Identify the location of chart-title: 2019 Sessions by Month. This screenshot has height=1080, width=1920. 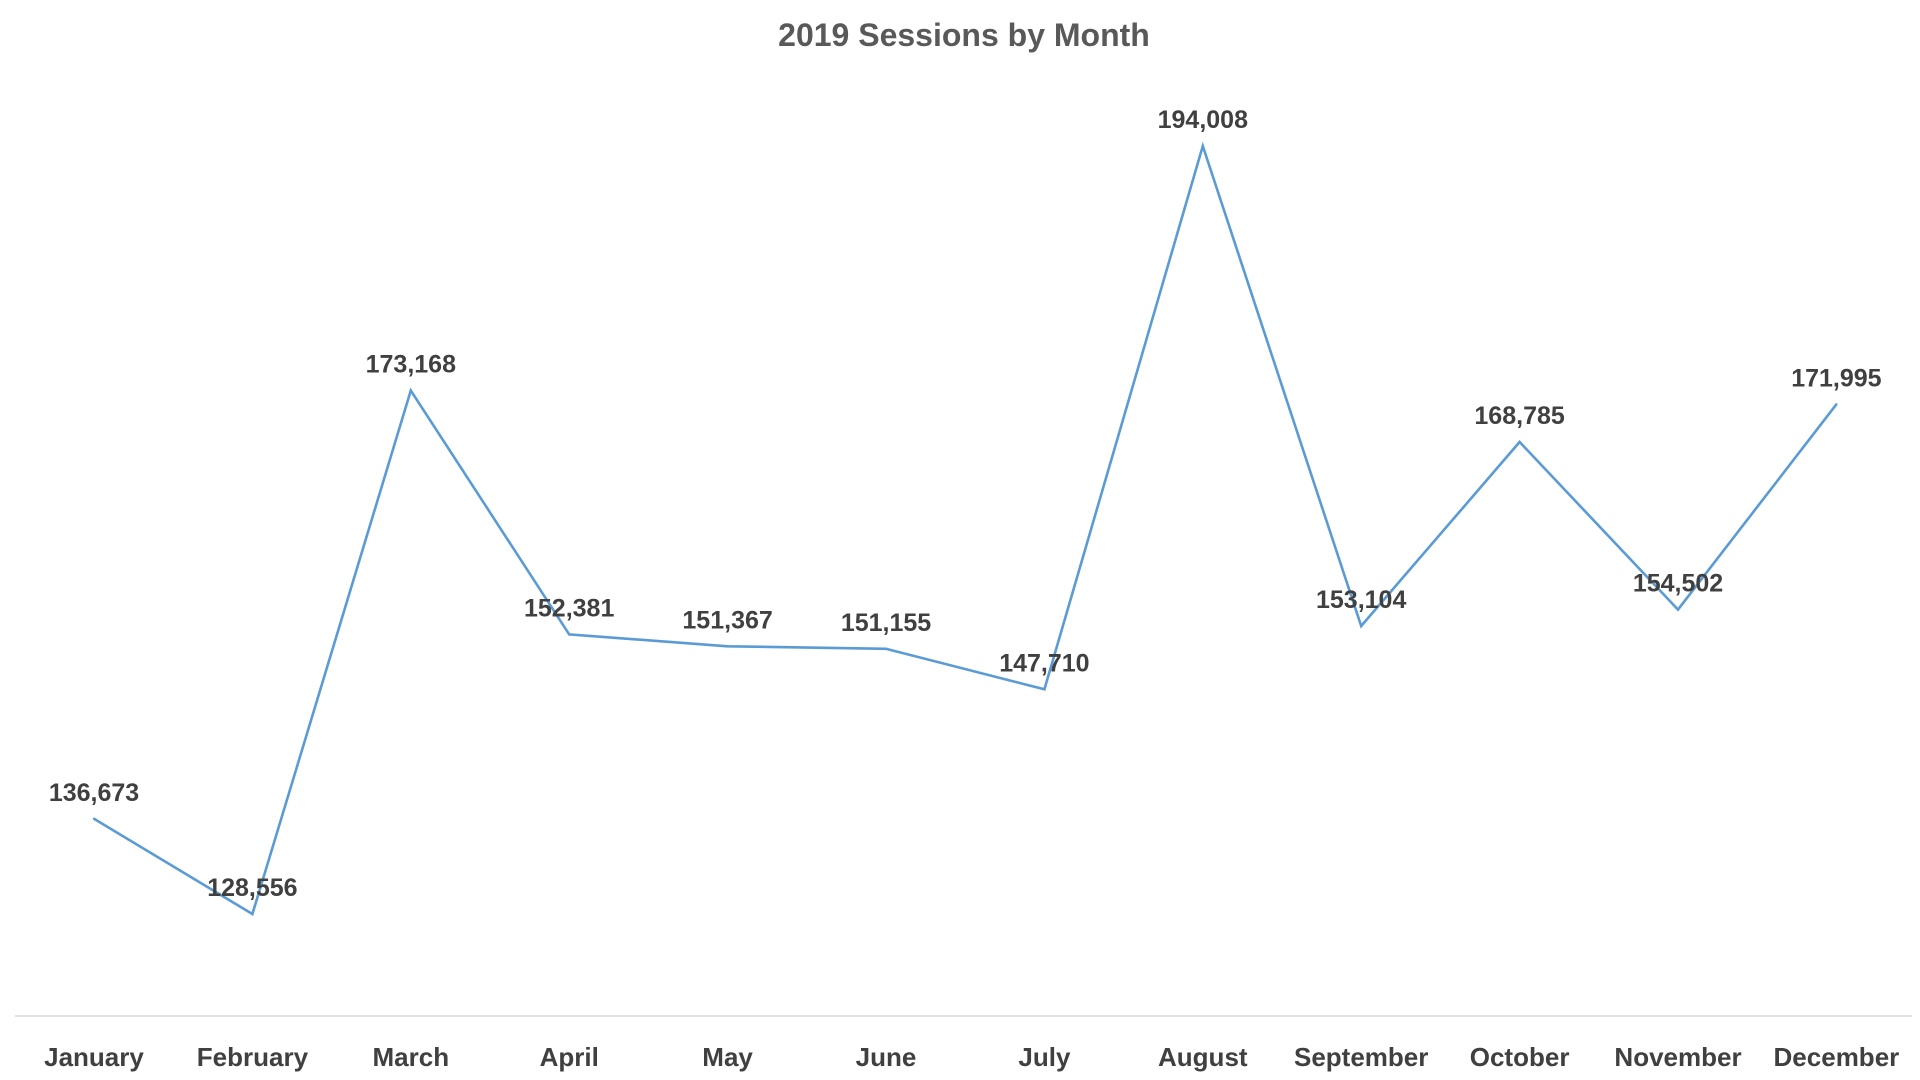
(964, 35).